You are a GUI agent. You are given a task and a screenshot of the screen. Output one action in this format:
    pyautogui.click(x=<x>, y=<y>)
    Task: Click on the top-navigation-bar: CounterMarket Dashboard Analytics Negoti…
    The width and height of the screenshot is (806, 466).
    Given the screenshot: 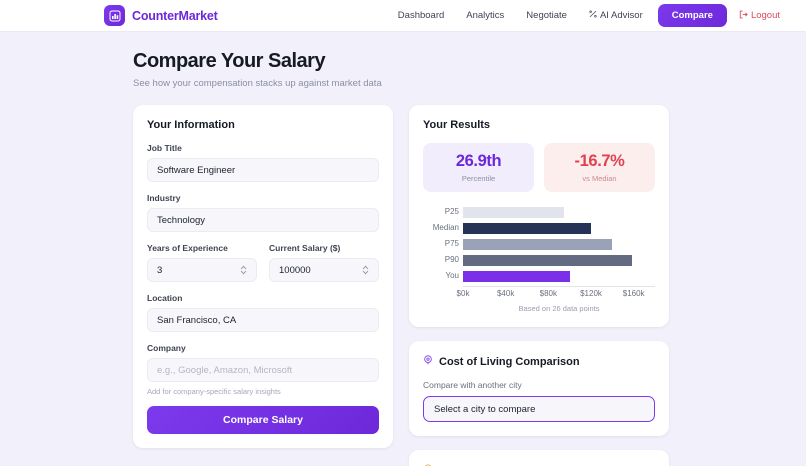 What is the action you would take?
    pyautogui.click(x=403, y=16)
    